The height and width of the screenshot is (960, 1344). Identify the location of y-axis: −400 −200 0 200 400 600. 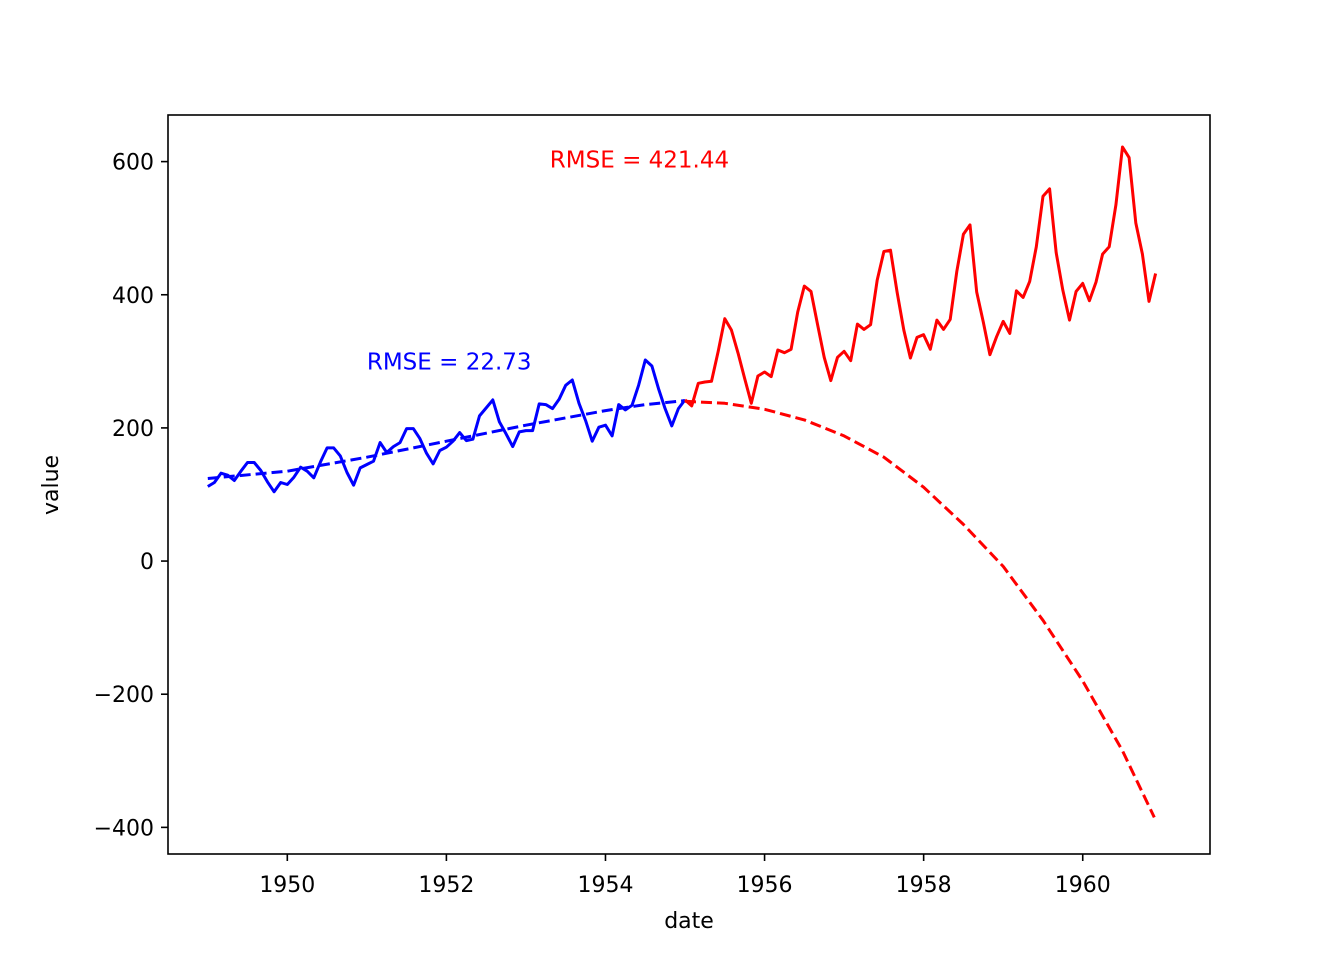
(131, 496).